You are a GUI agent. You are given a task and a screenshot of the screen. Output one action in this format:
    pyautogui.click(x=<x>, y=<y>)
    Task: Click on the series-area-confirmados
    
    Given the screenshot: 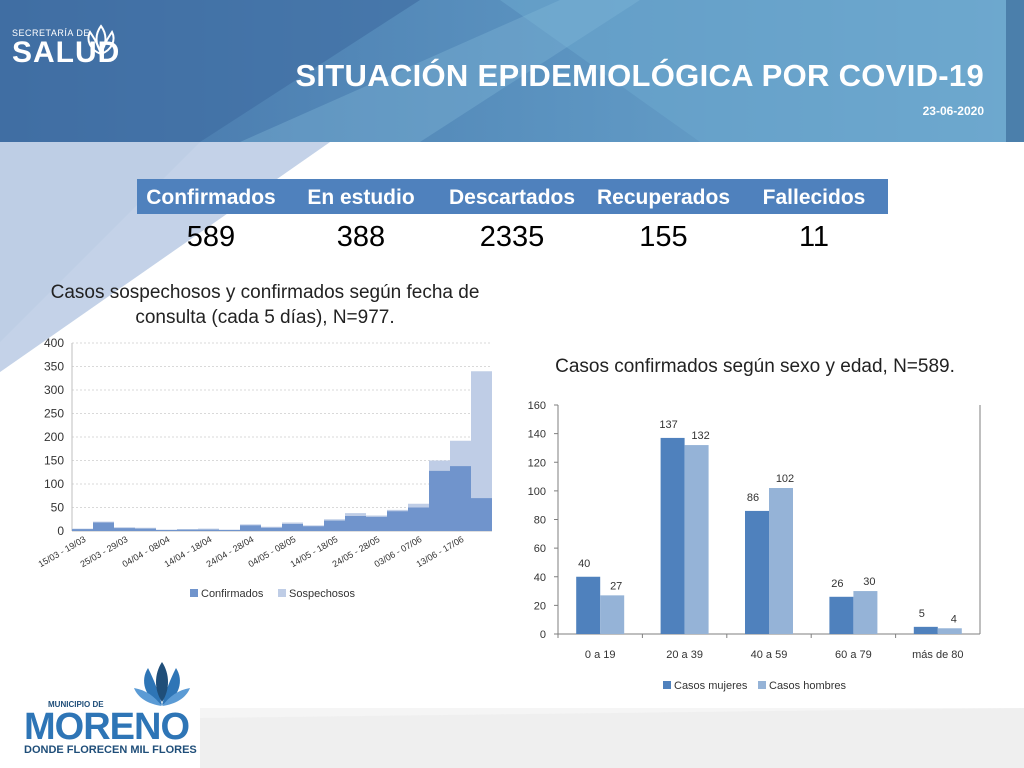 What is the action you would take?
    pyautogui.click(x=282, y=498)
    